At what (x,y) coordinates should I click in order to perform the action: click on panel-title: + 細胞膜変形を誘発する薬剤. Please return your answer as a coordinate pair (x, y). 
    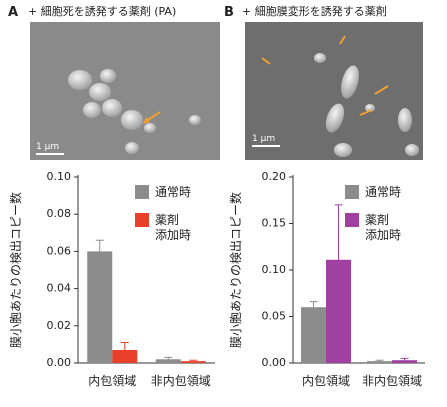
    Looking at the image, I should click on (314, 11).